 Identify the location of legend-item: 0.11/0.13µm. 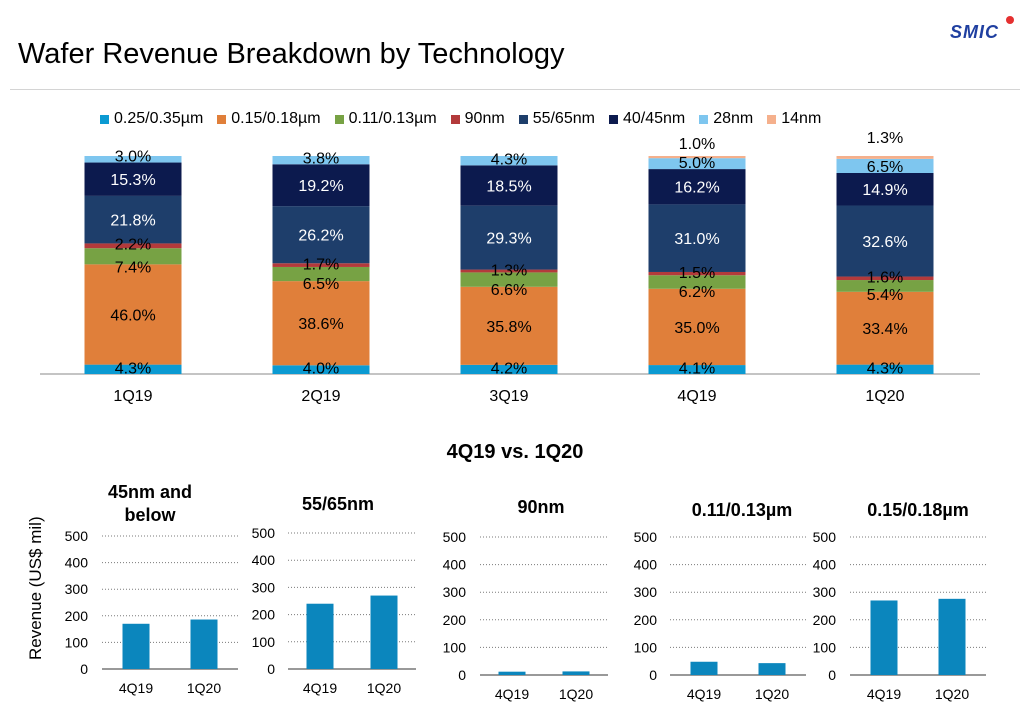
(385, 119).